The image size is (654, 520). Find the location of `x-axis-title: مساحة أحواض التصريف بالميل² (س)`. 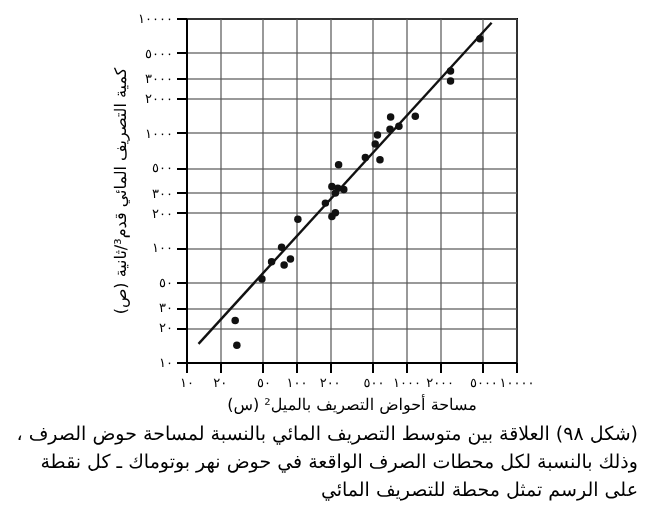

x-axis-title: مساحة أحواض التصريف بالميل² (س) is located at coordinates (352, 404).